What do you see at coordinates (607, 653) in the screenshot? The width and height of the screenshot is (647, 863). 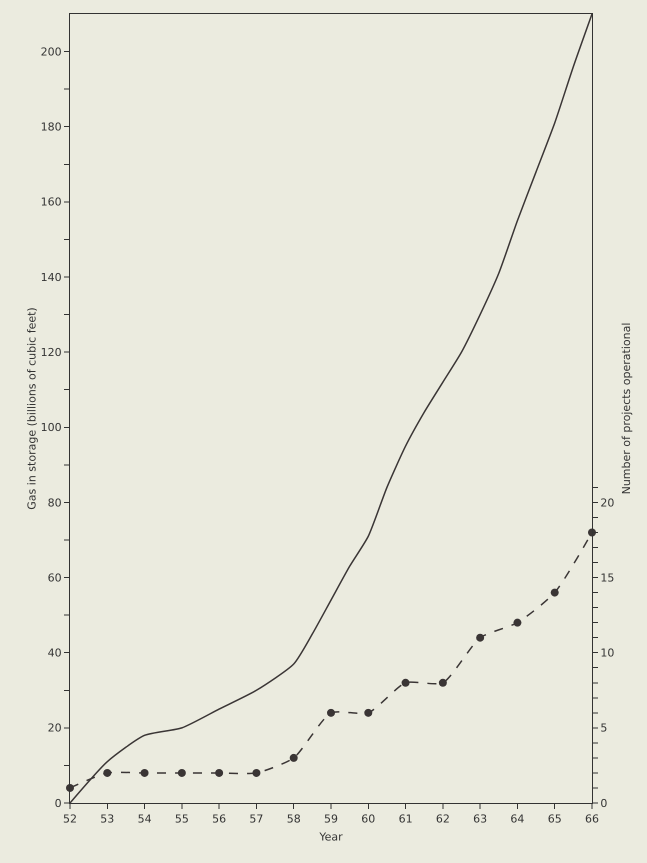 I see `y2-tick-label: 10` at bounding box center [607, 653].